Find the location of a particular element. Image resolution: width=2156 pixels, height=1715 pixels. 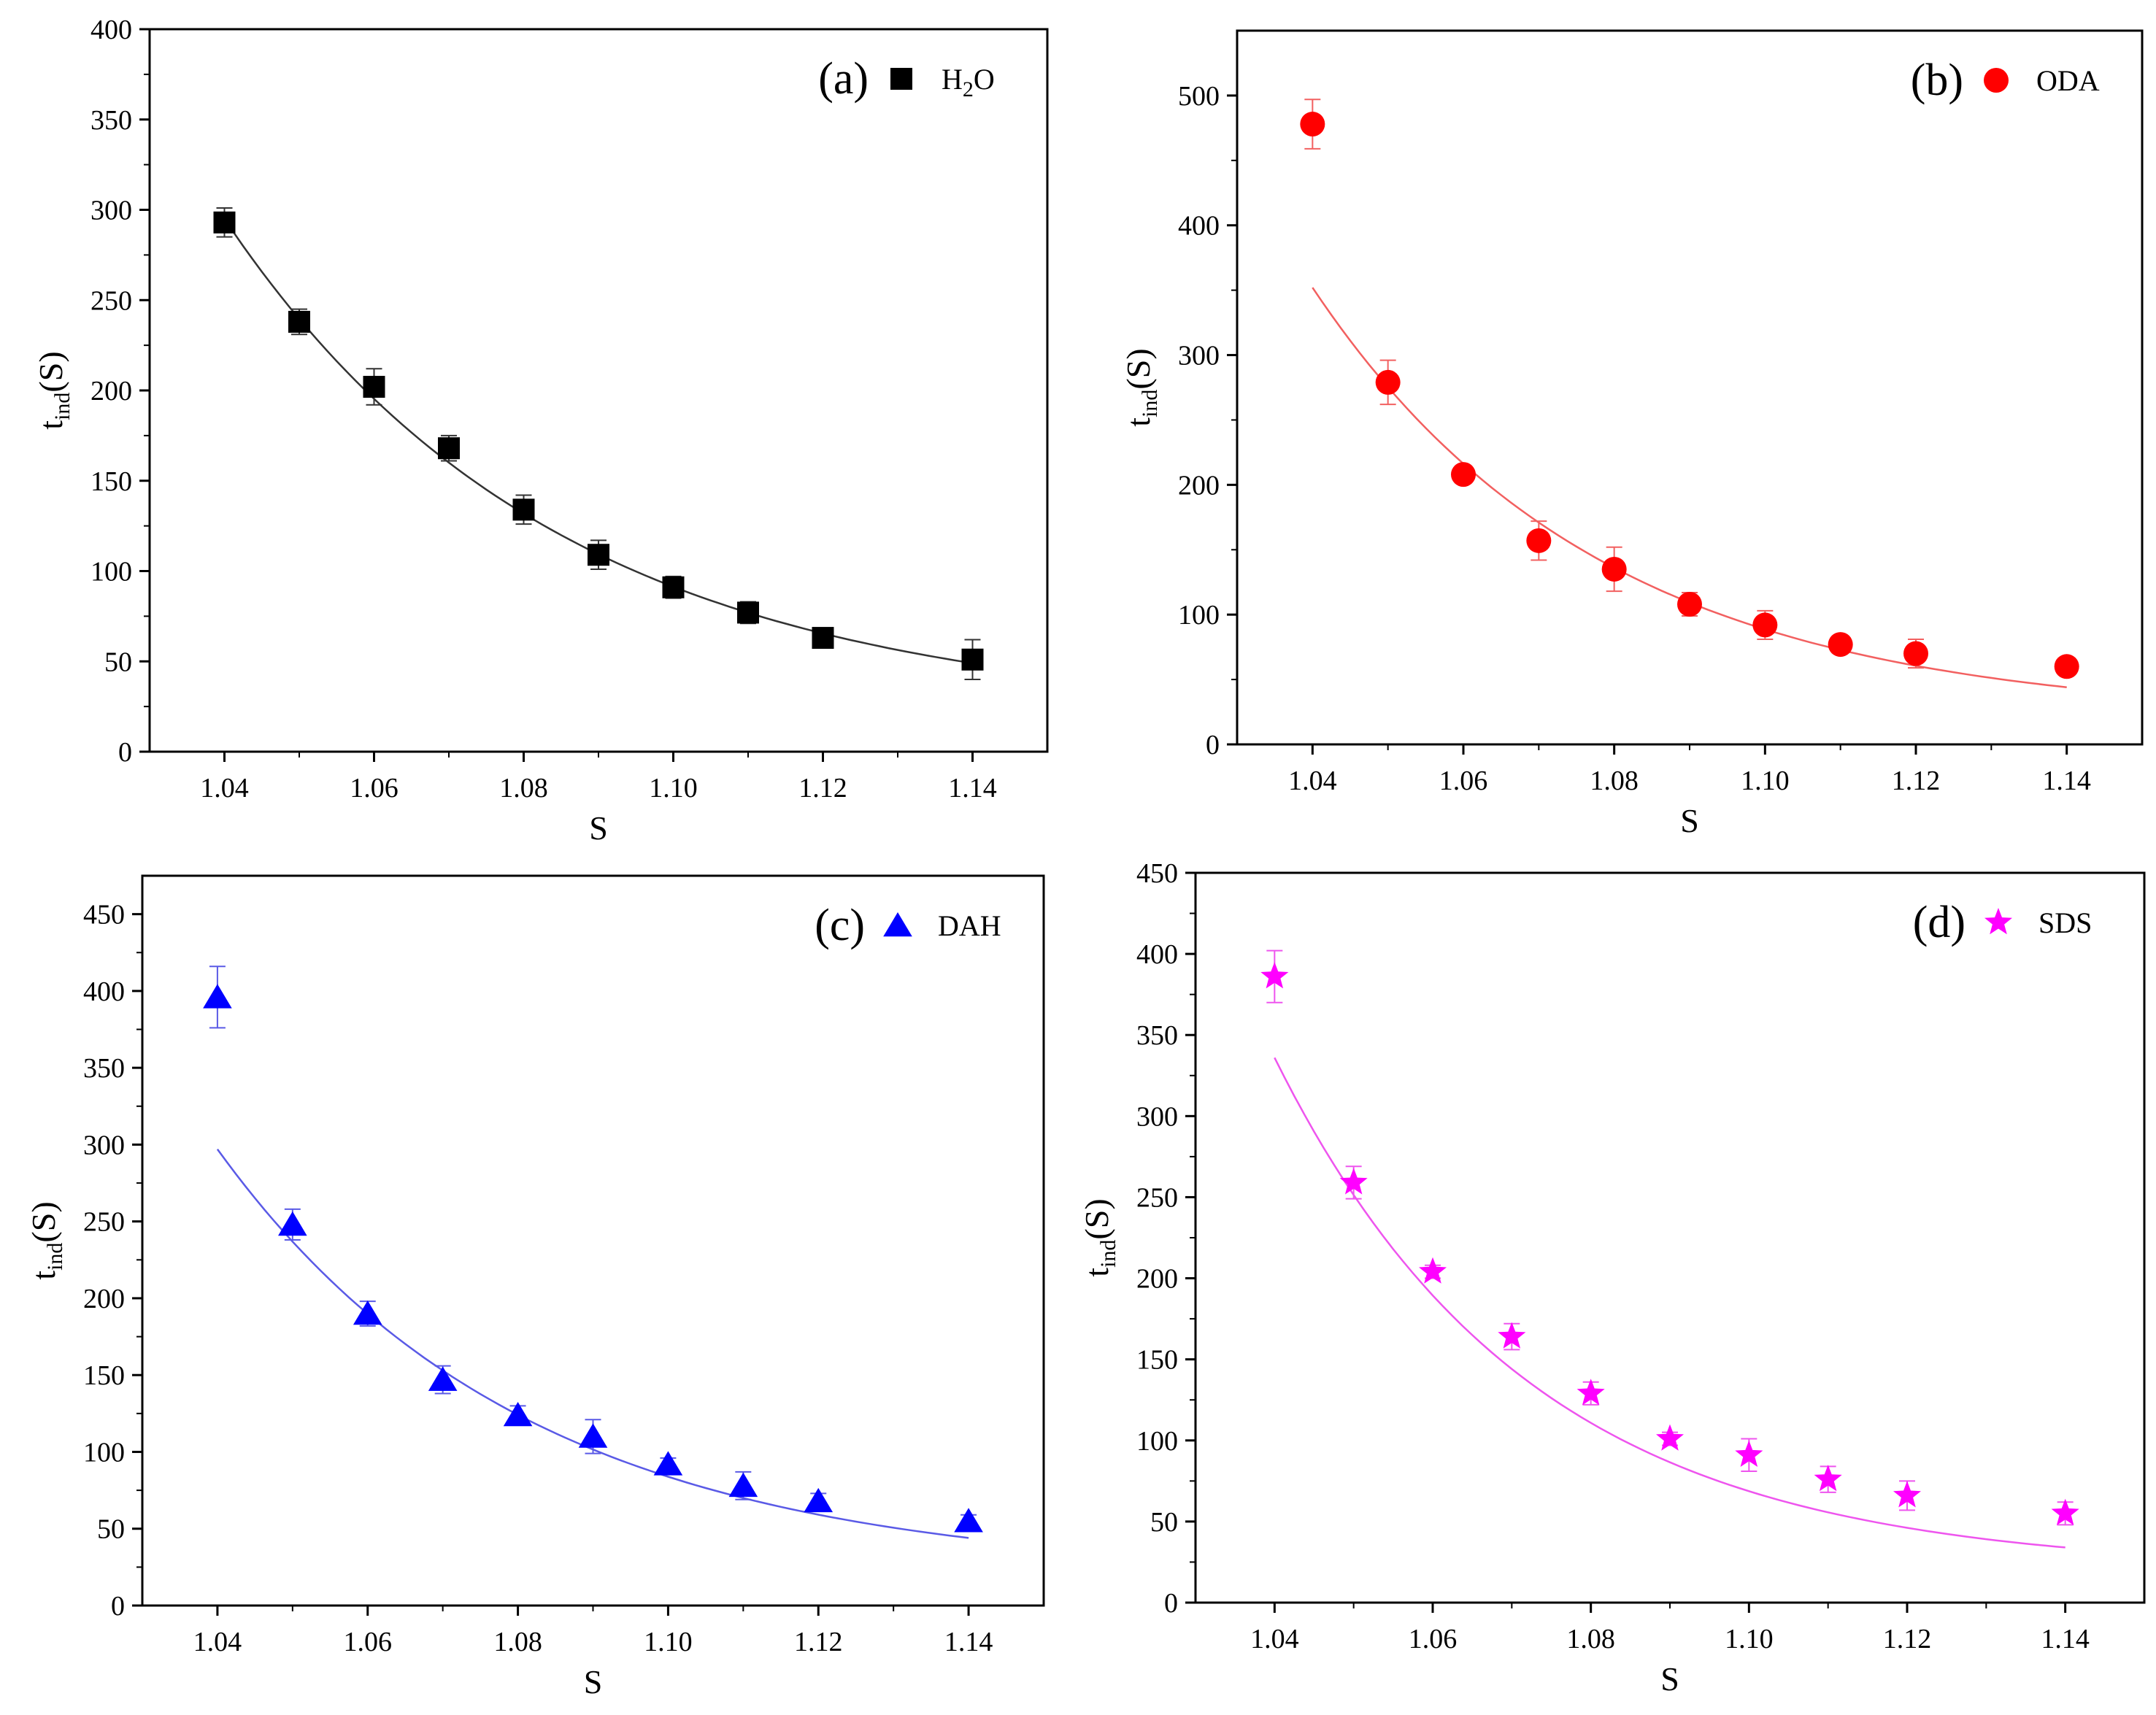

panel-label: (c) is located at coordinates (840, 926).